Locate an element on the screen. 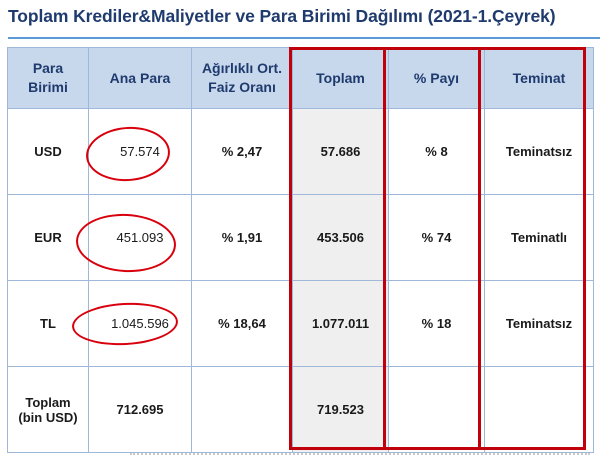 Image resolution: width=604 pixels, height=457 pixels. principal-cell: 1.045.596 is located at coordinates (140, 323).